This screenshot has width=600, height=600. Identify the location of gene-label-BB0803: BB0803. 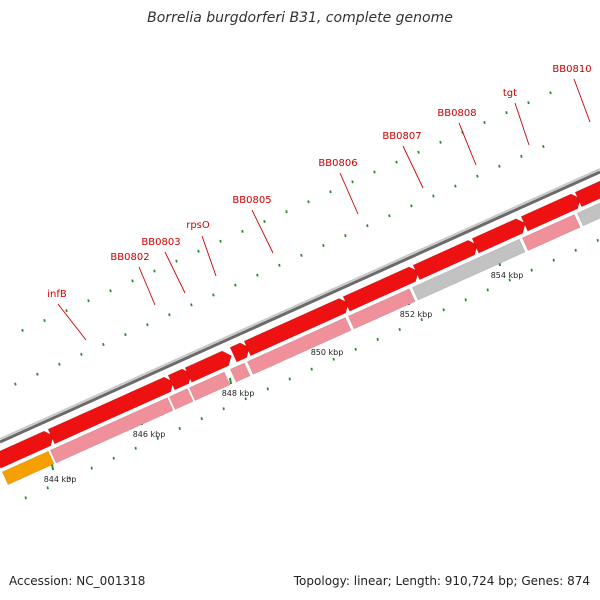
(160, 242).